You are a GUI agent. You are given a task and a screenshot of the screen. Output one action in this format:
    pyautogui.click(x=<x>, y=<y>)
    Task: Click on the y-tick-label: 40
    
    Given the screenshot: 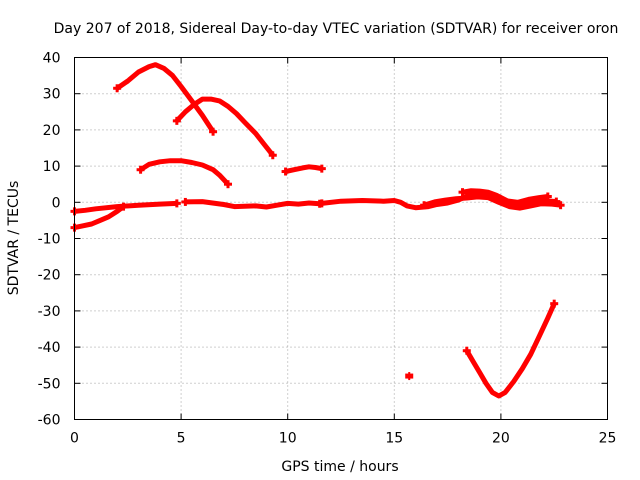 What is the action you would take?
    pyautogui.click(x=52, y=59)
    